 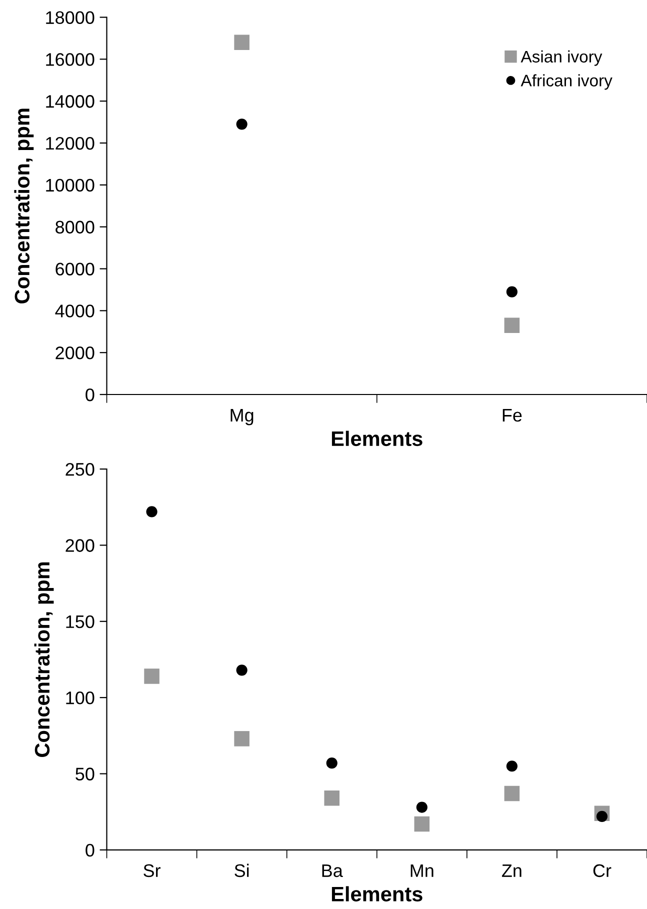 I want to click on y-tick-label: 2000, so click(x=75, y=353).